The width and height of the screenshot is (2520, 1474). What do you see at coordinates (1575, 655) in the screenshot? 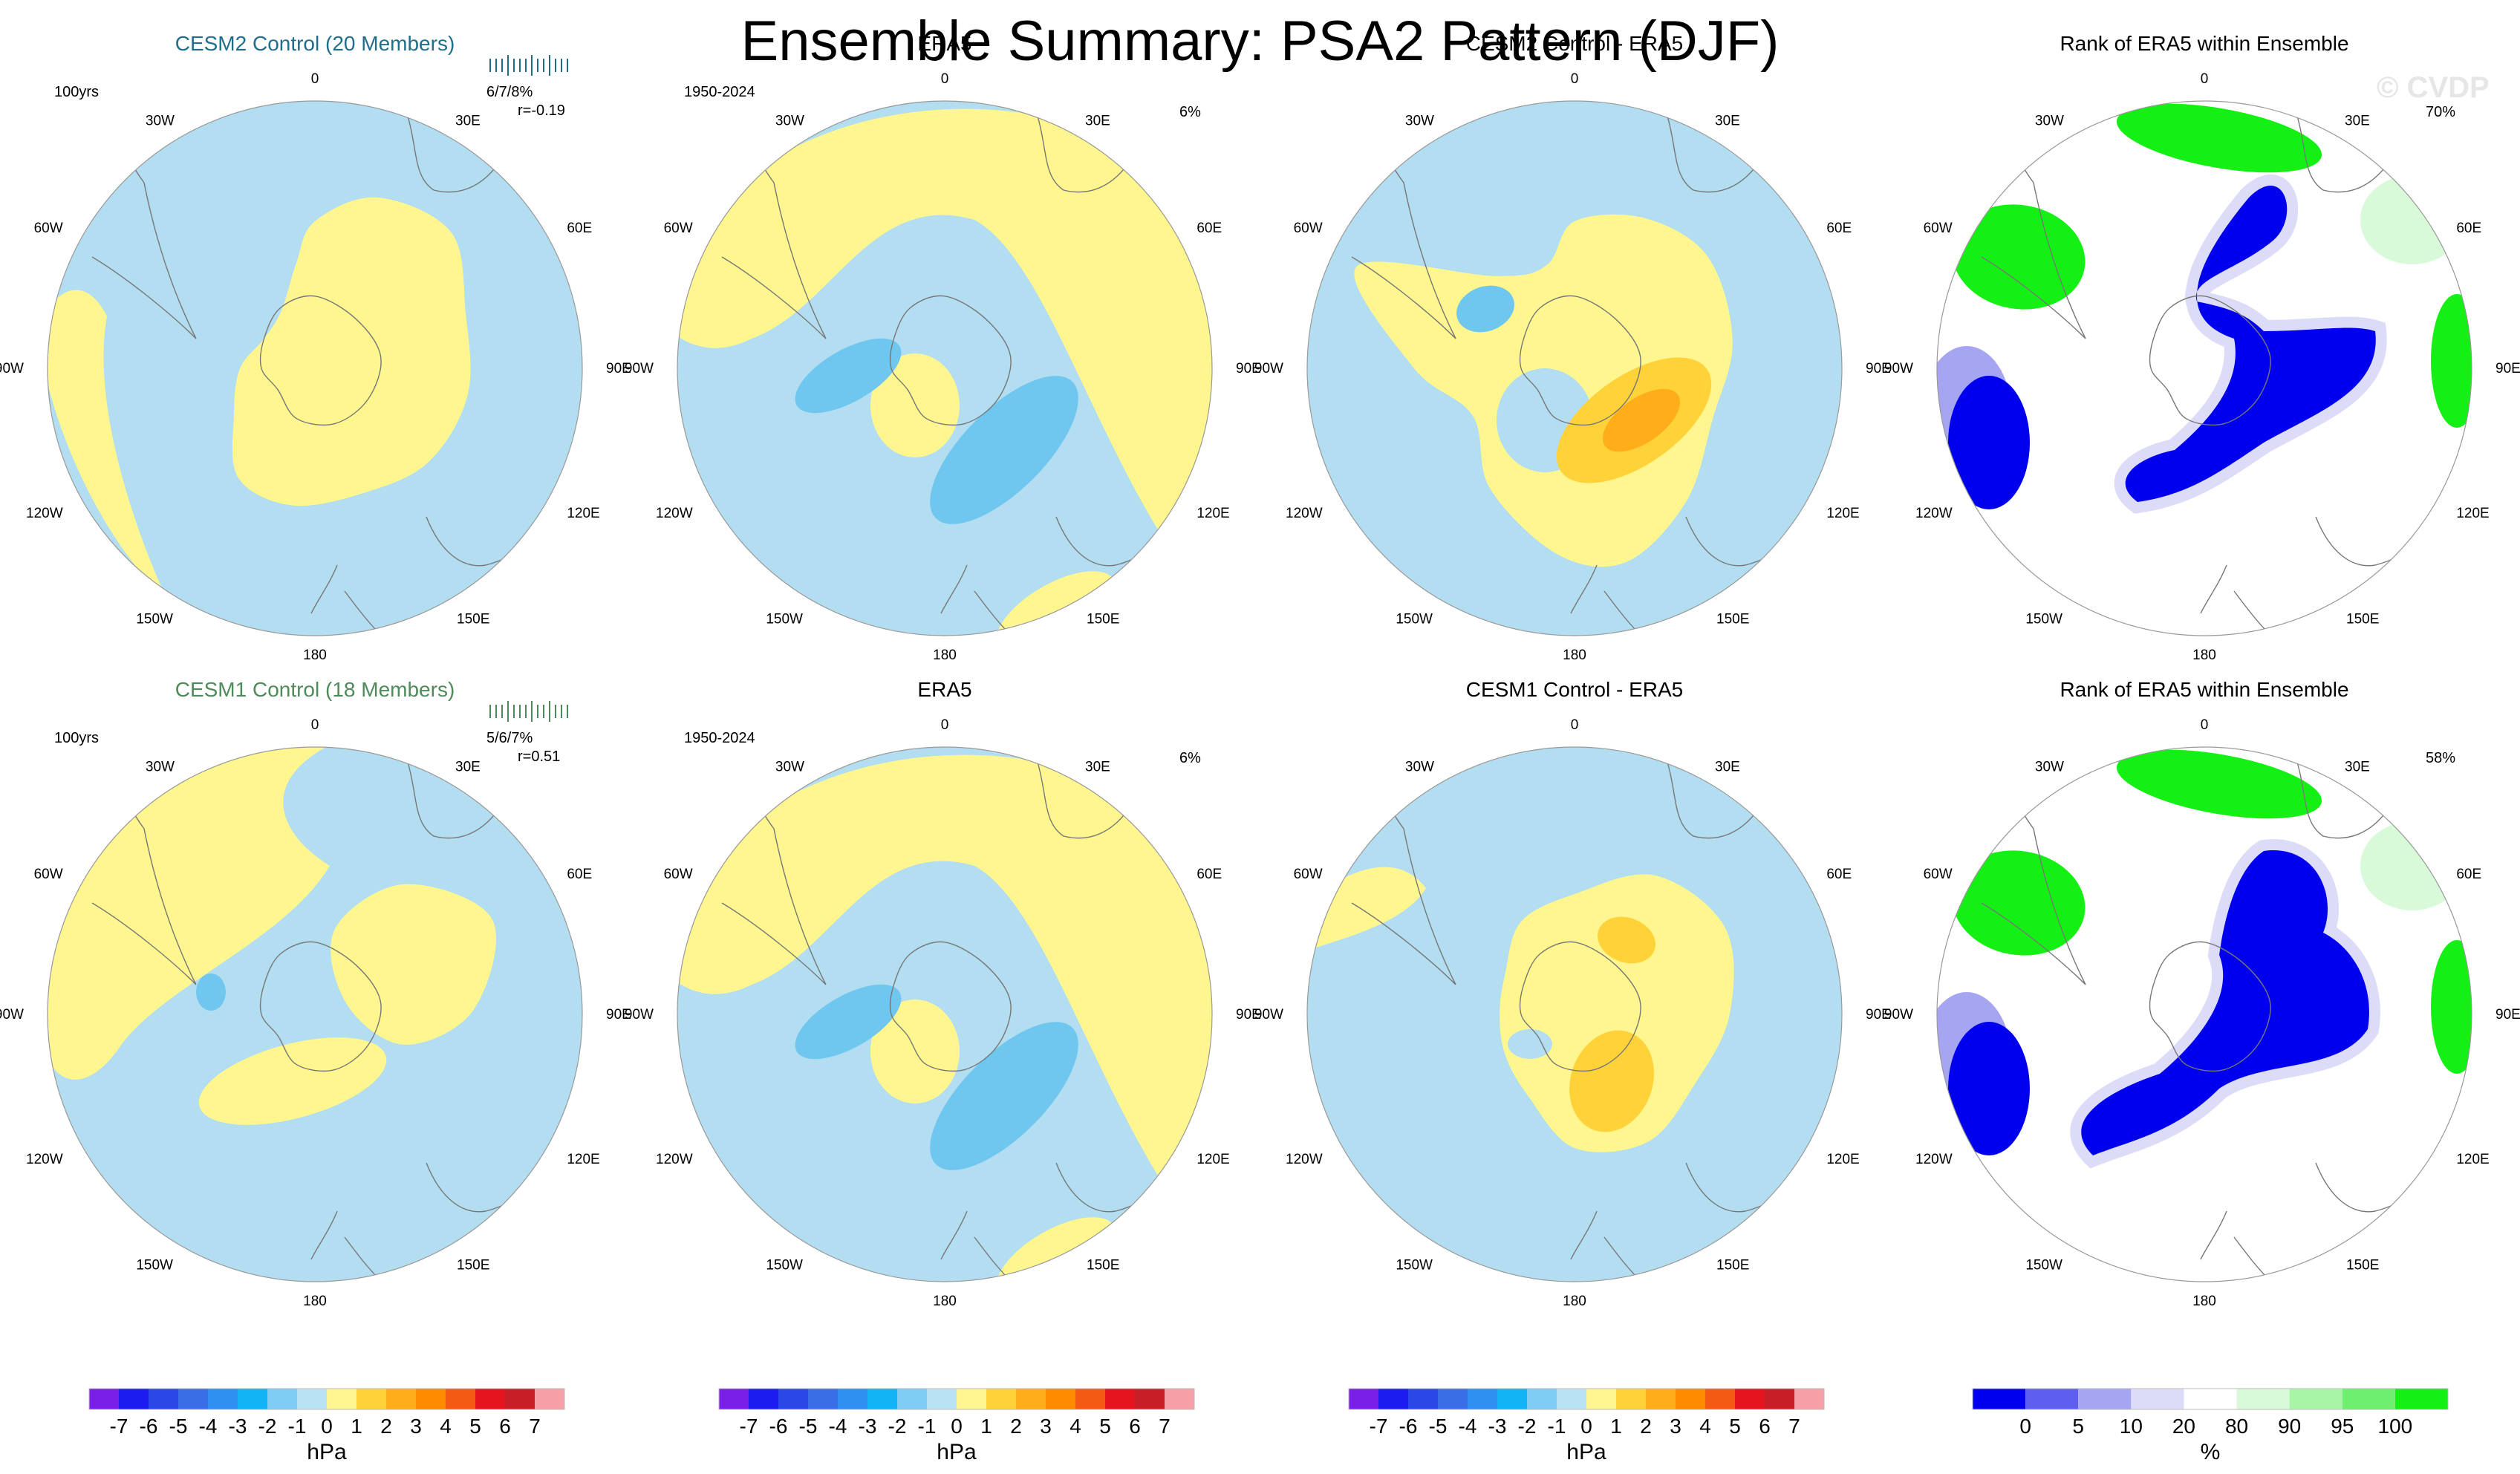
I see `lon-label-bottom: 180` at bounding box center [1575, 655].